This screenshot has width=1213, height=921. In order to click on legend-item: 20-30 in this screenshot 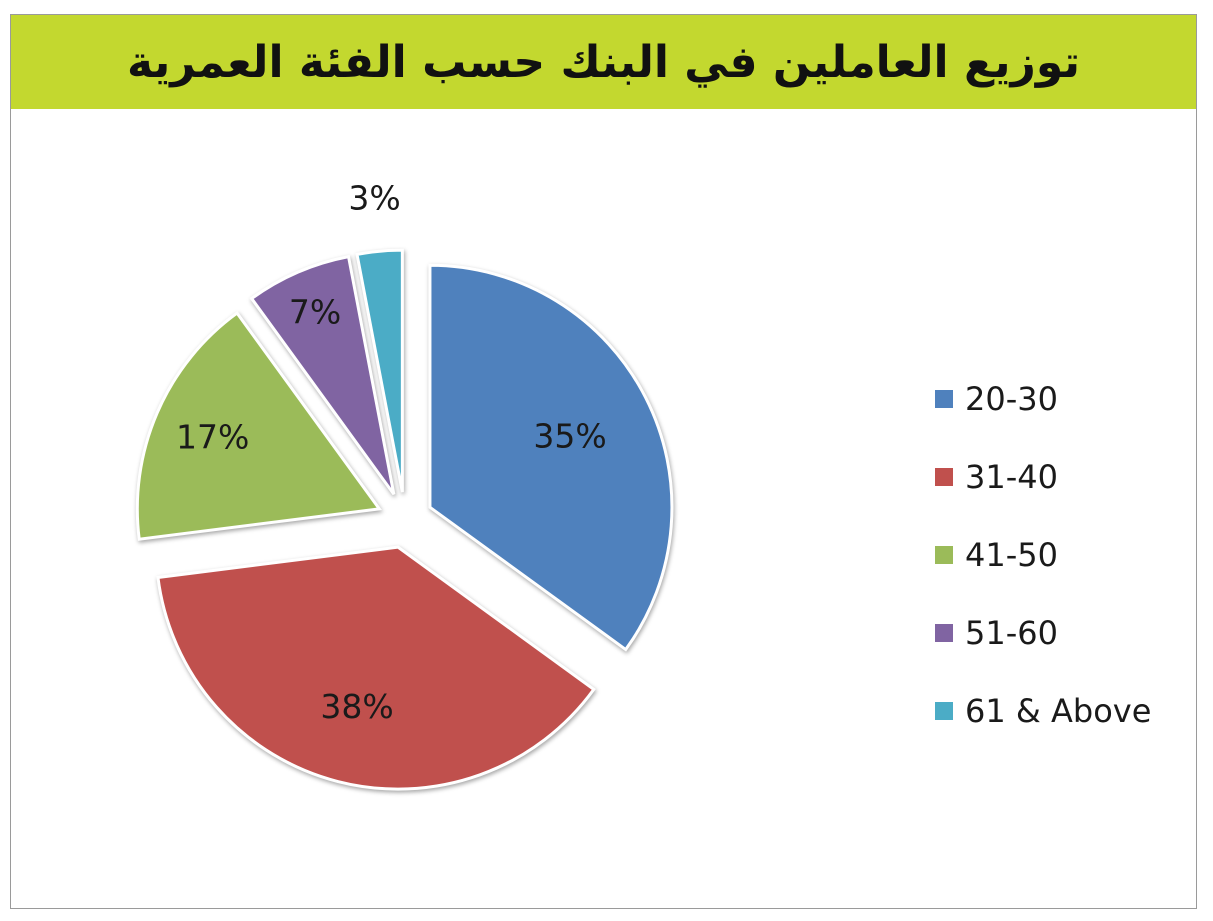, I will do `click(1043, 399)`.